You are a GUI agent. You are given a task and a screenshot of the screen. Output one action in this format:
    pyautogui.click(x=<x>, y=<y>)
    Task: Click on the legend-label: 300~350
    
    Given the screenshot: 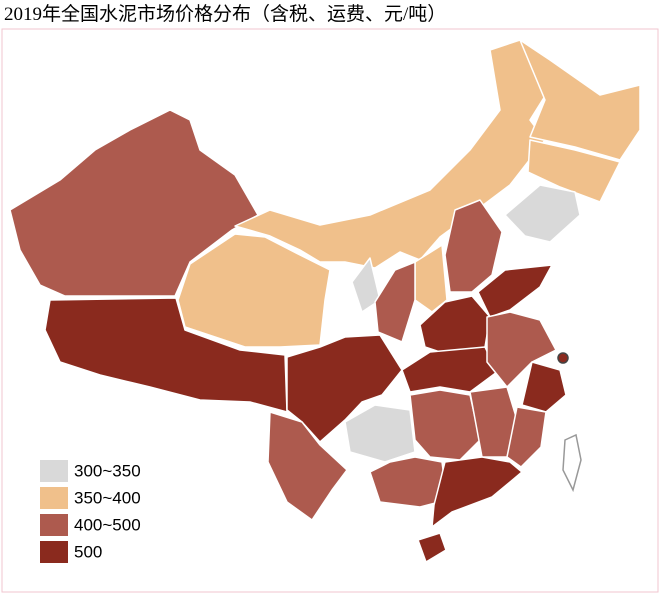 What is the action you would take?
    pyautogui.click(x=107, y=470)
    